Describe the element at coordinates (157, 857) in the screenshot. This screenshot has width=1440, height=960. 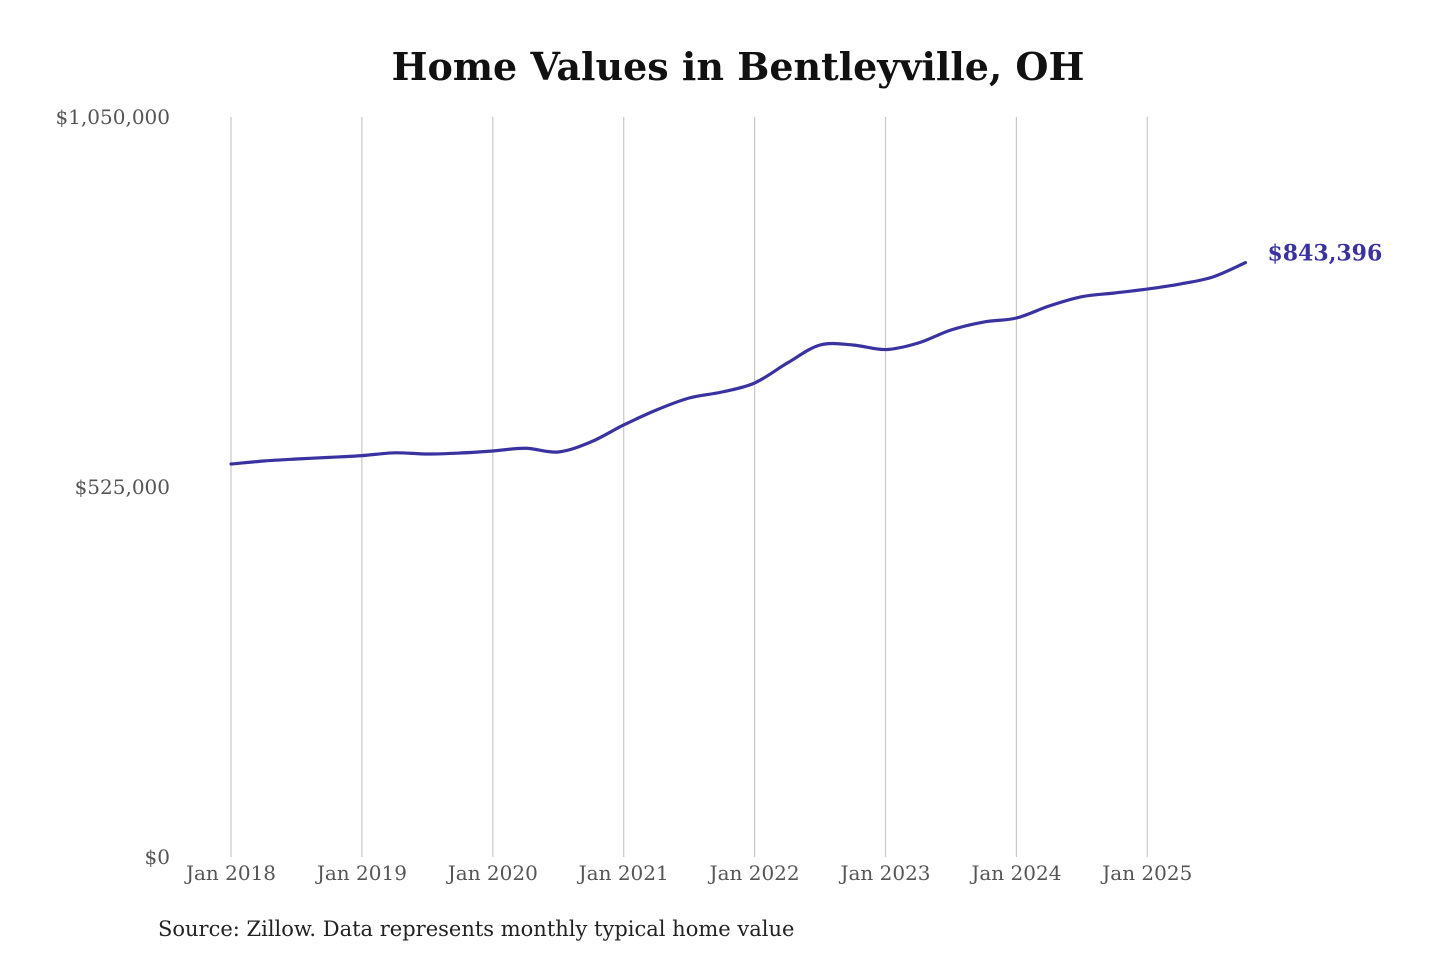
I see `y-tick-label: $0` at that location.